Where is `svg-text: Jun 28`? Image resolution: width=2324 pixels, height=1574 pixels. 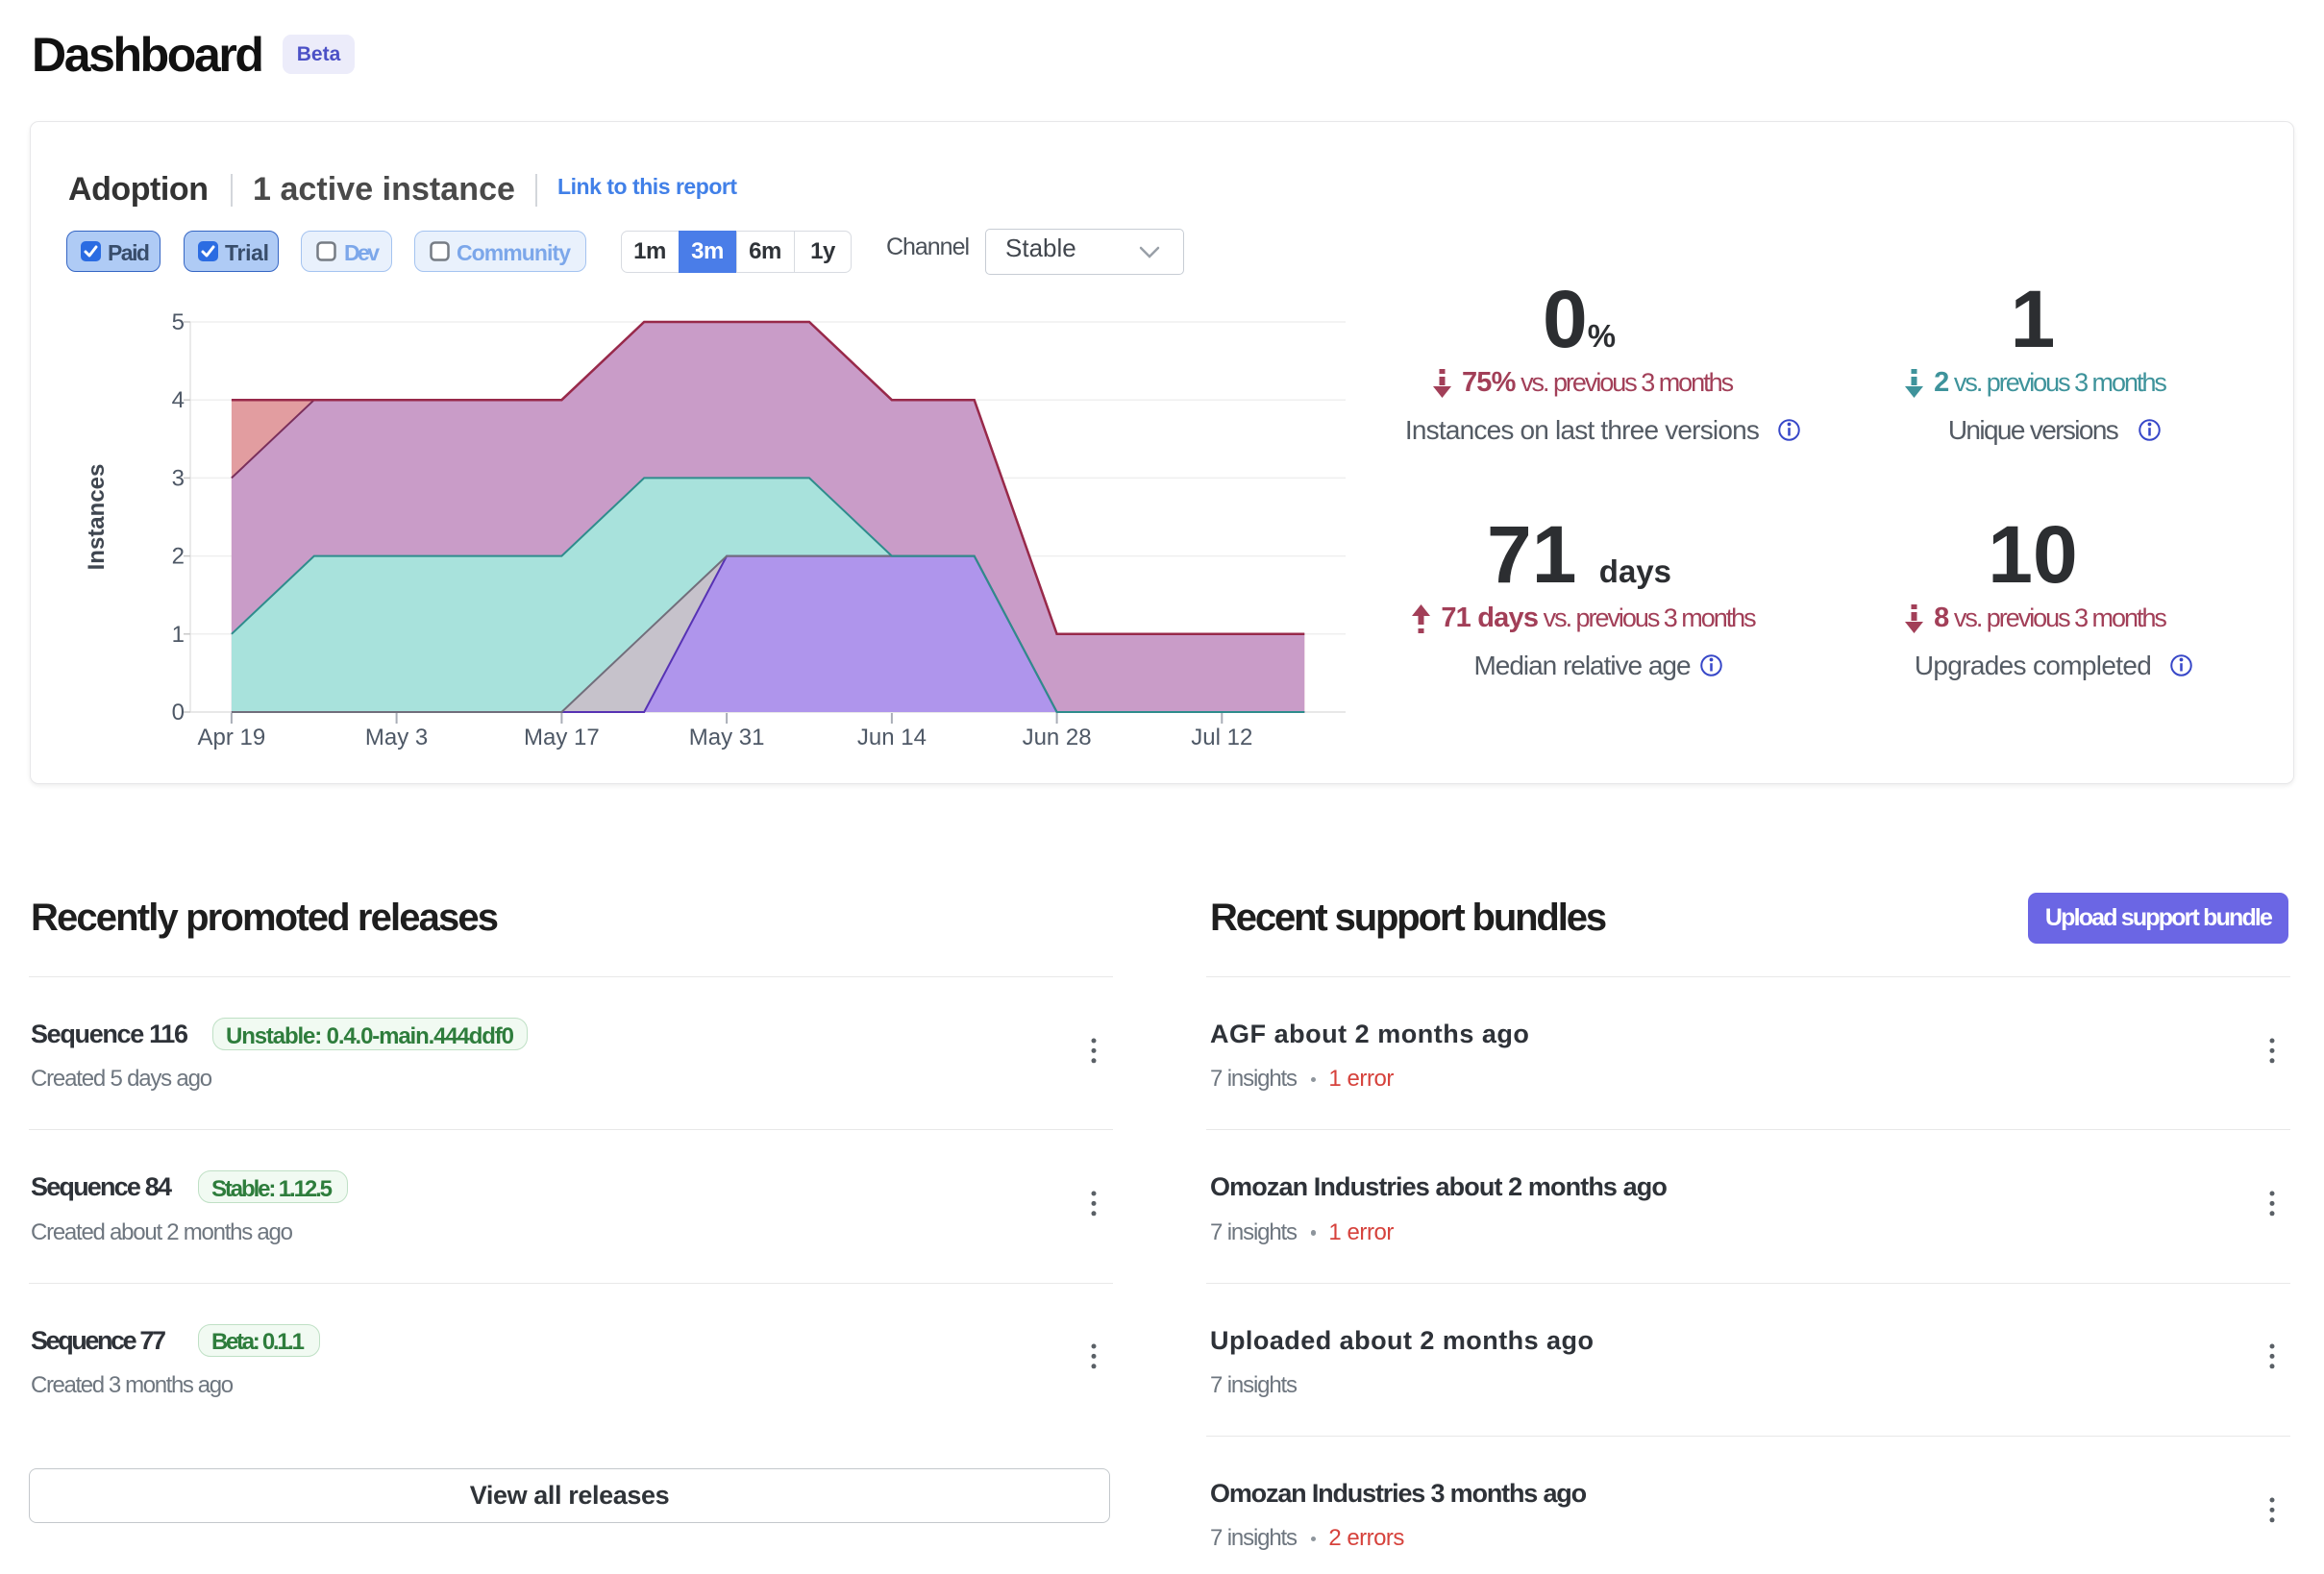
svg-text: Jun 28 is located at coordinates (1057, 737).